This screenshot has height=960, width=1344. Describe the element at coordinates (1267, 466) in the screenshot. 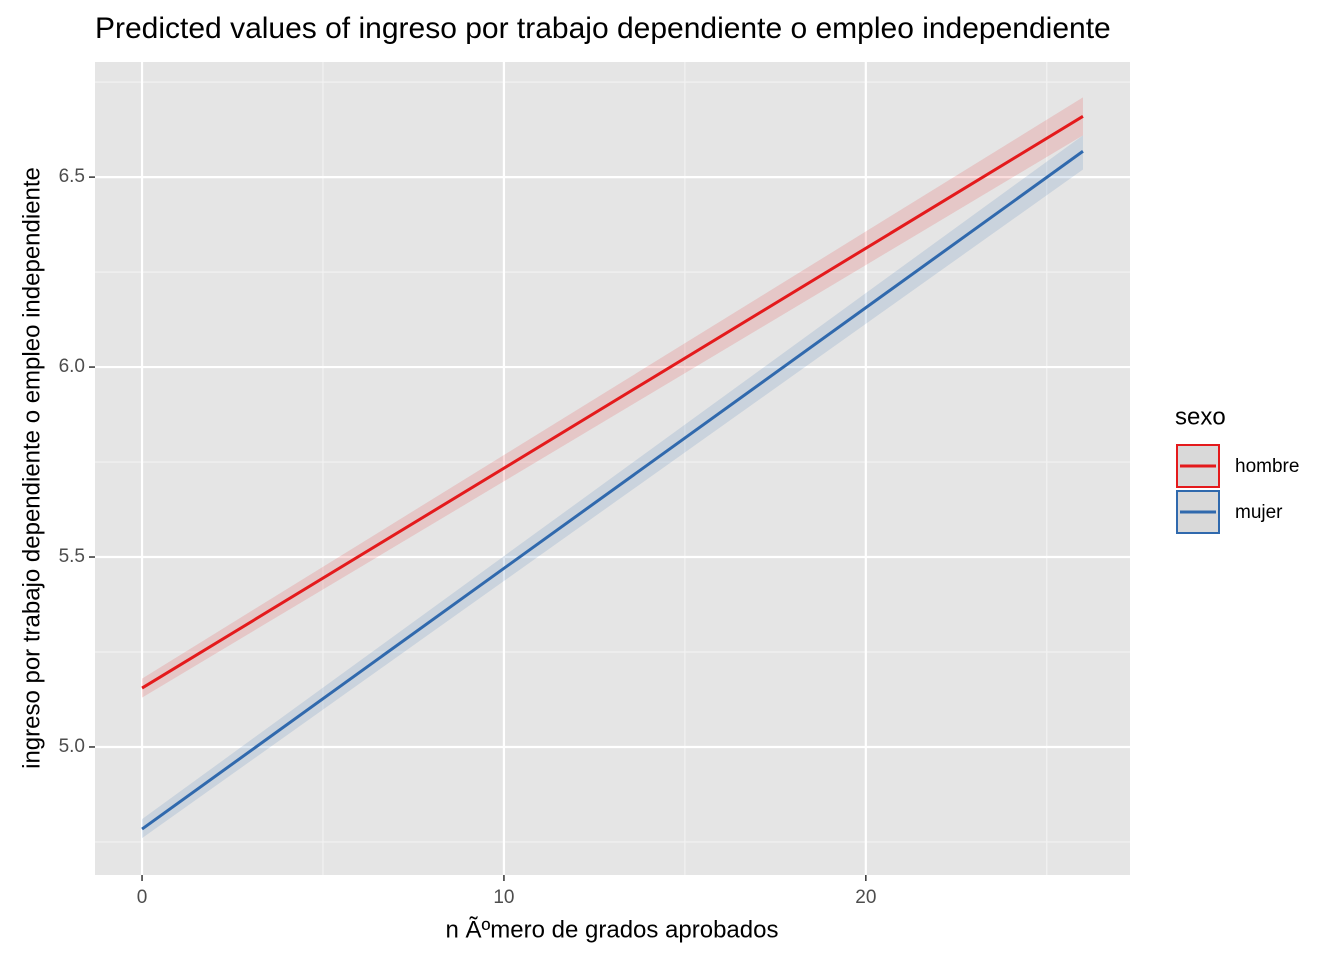

I see `legend-label: hombre` at that location.